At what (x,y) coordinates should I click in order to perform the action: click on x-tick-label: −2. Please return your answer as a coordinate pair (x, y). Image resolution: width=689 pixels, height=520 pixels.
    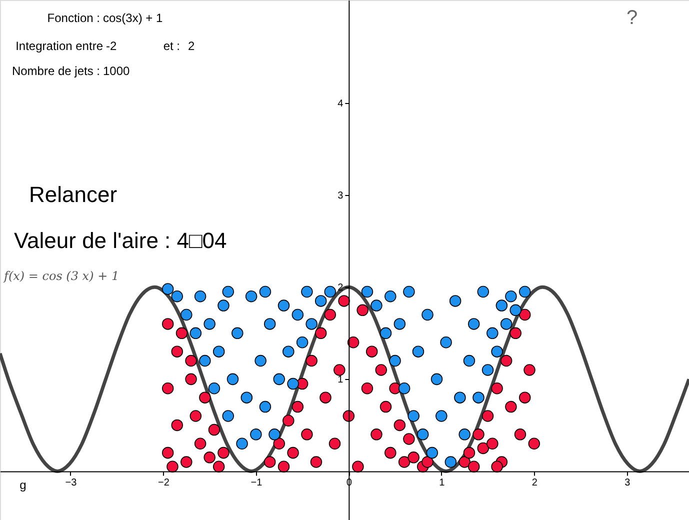
    Looking at the image, I should click on (164, 483).